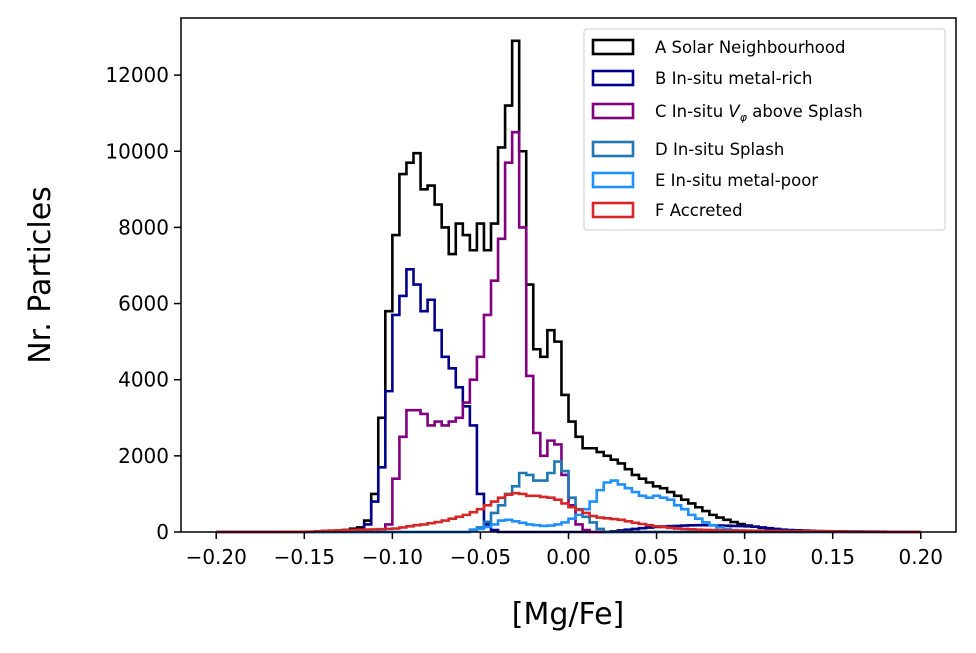  I want to click on legend-label-e: E In-situ metal-poor, so click(736, 180).